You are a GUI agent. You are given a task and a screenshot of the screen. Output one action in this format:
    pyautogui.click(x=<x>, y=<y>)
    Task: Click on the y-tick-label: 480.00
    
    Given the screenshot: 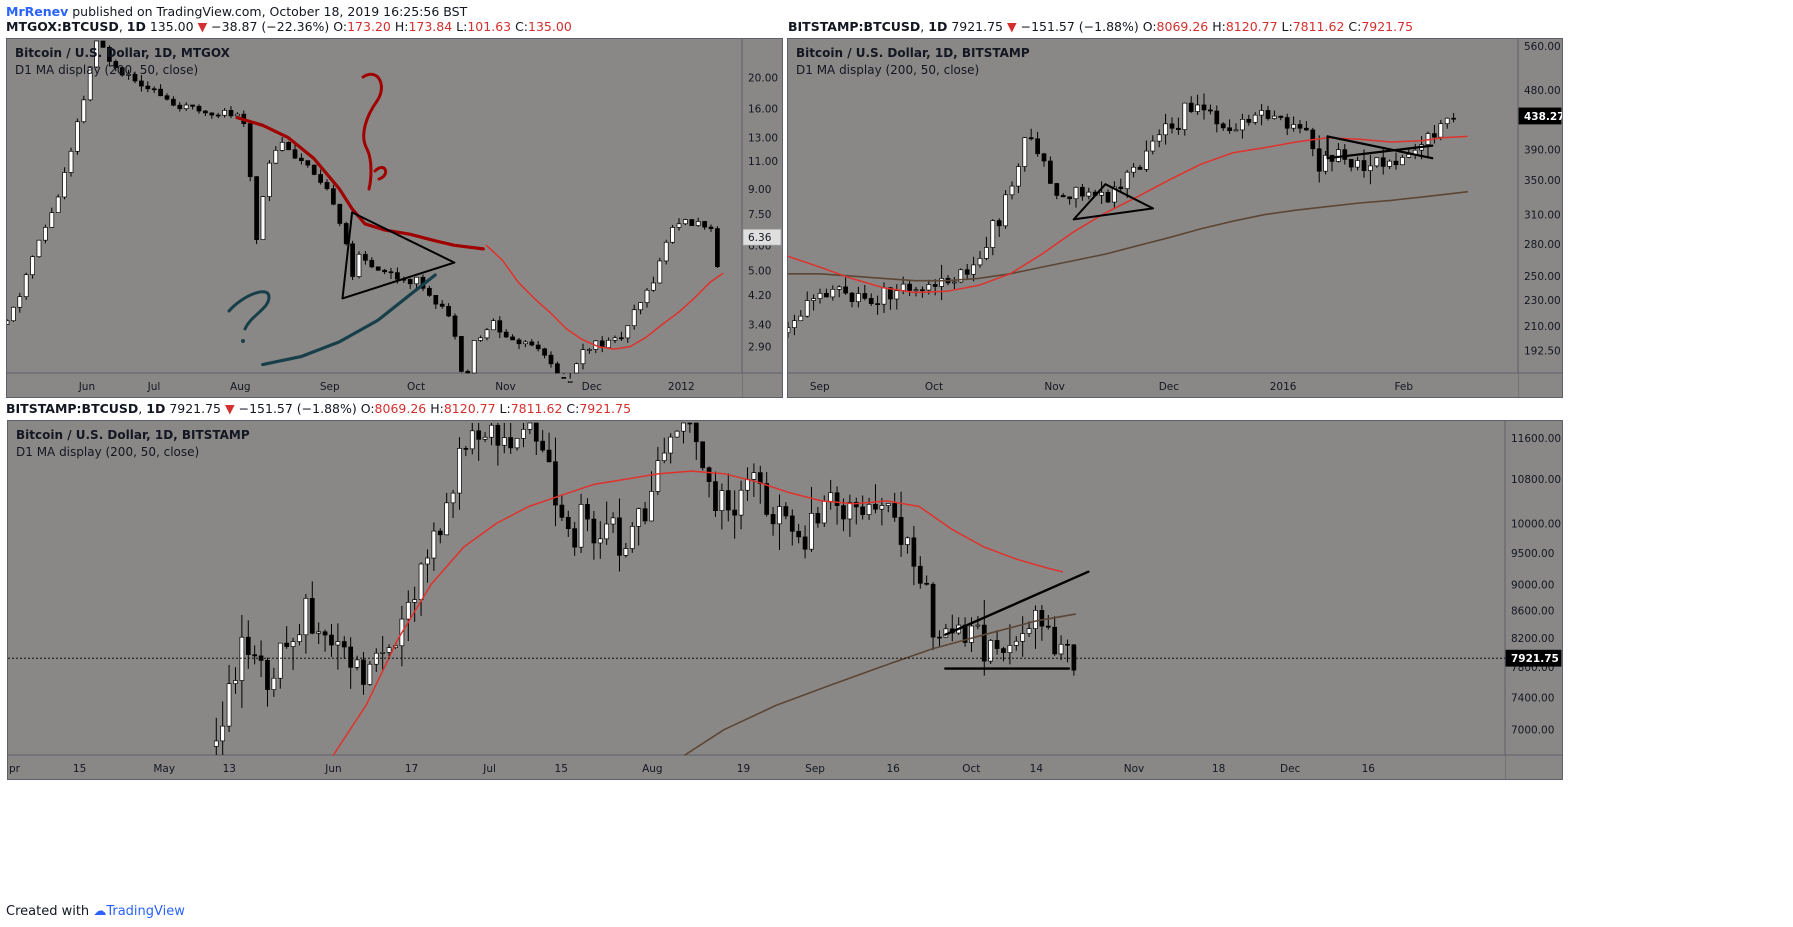 What is the action you would take?
    pyautogui.click(x=1542, y=91)
    